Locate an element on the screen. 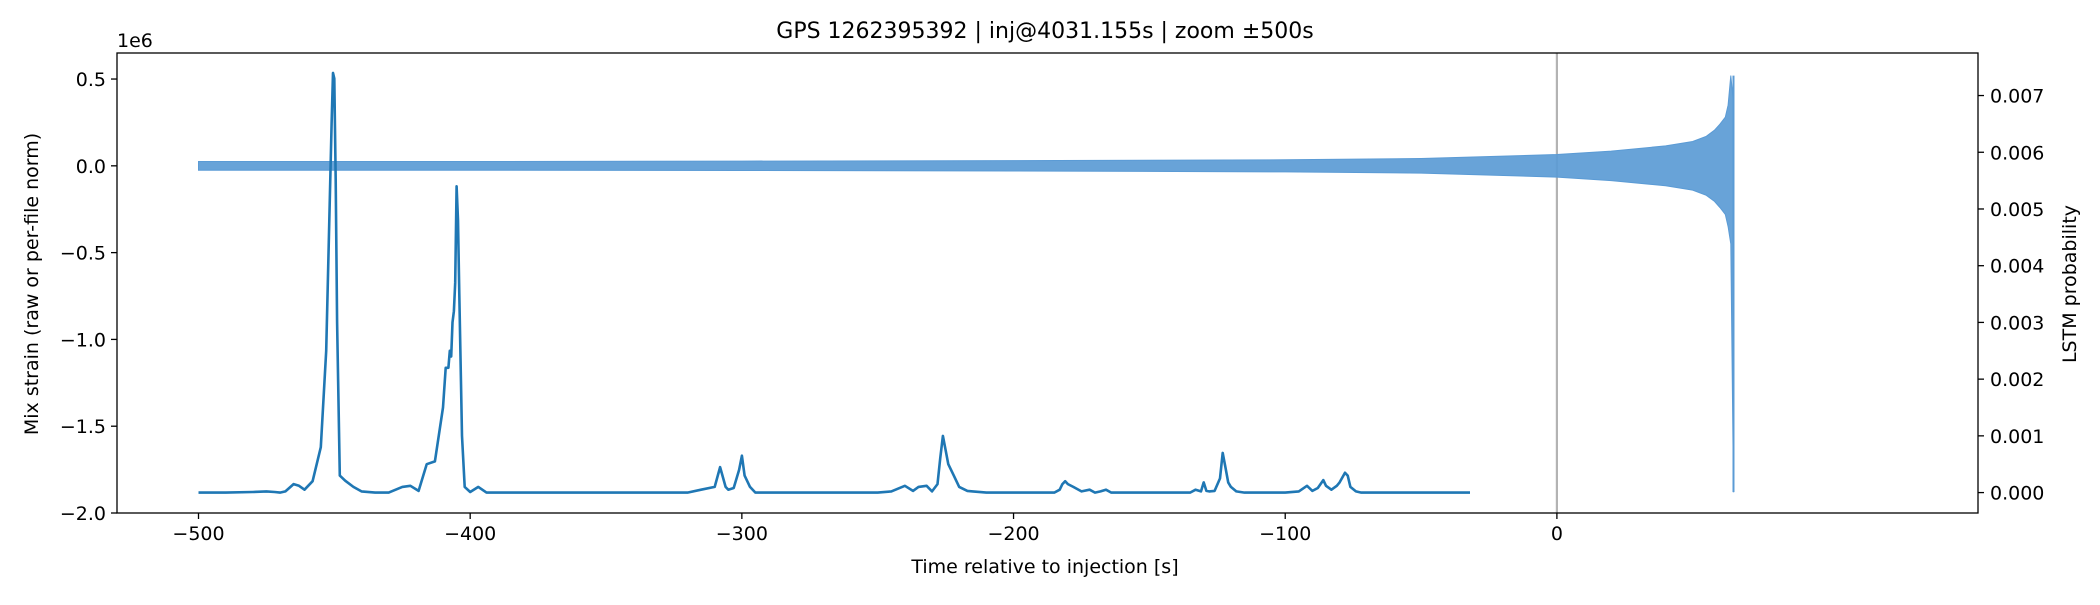 Image resolution: width=2100 pixels, height=605 pixels. x-tick-label: −400 is located at coordinates (470, 534).